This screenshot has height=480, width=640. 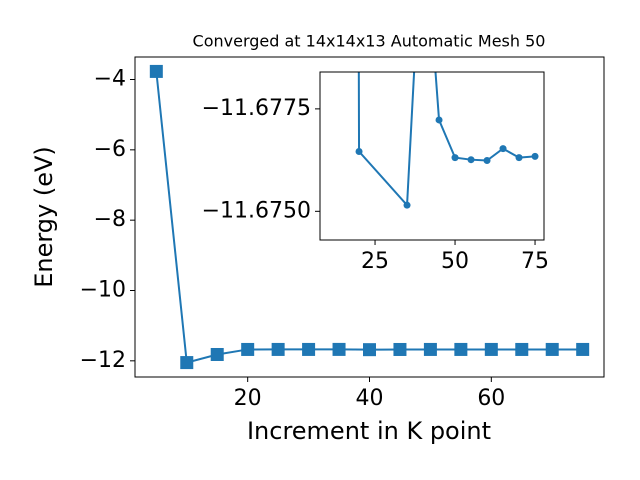 What do you see at coordinates (535, 261) in the screenshot?
I see `x-tick-label: 75` at bounding box center [535, 261].